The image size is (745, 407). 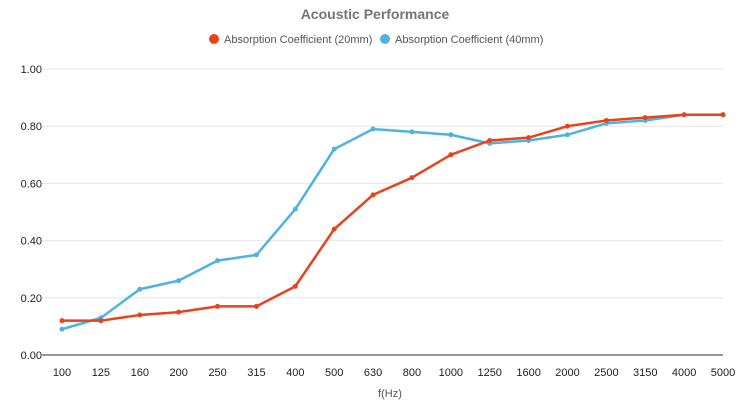 What do you see at coordinates (31, 299) in the screenshot?
I see `y-tick-label: 0.20` at bounding box center [31, 299].